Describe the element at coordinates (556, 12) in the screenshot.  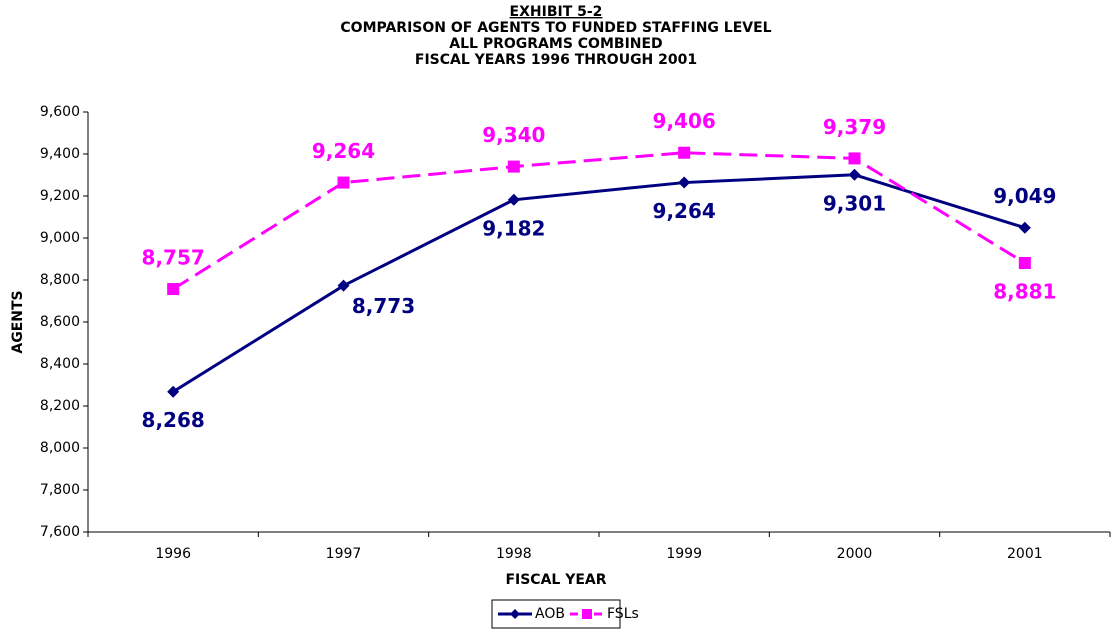
I see `chart-title: EXHIBIT 5-2` at that location.